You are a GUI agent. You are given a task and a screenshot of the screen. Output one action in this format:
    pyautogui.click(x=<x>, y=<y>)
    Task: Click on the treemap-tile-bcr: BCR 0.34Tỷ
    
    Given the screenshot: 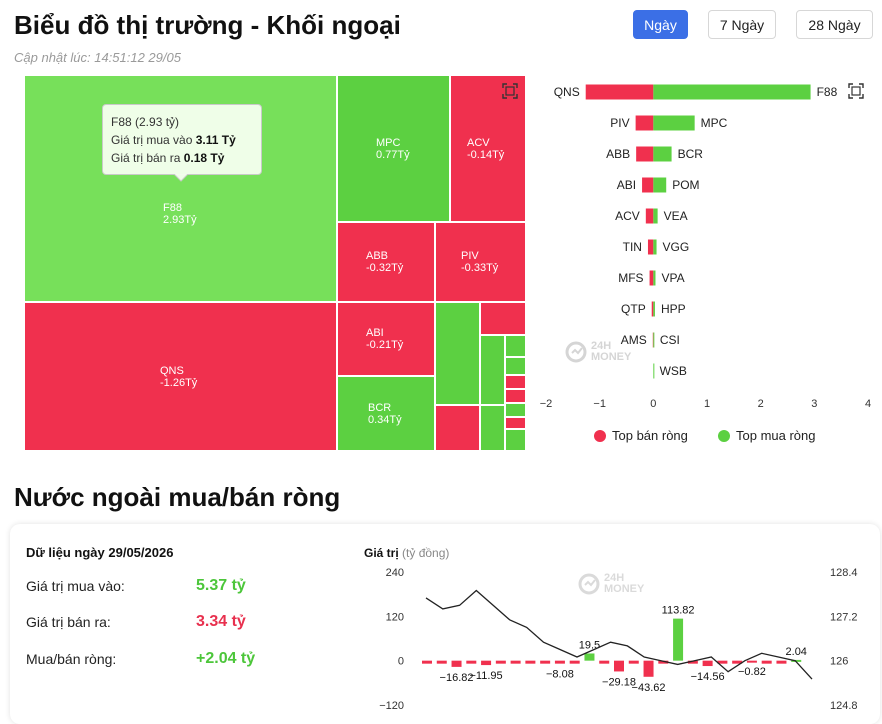 What is the action you would take?
    pyautogui.click(x=386, y=413)
    